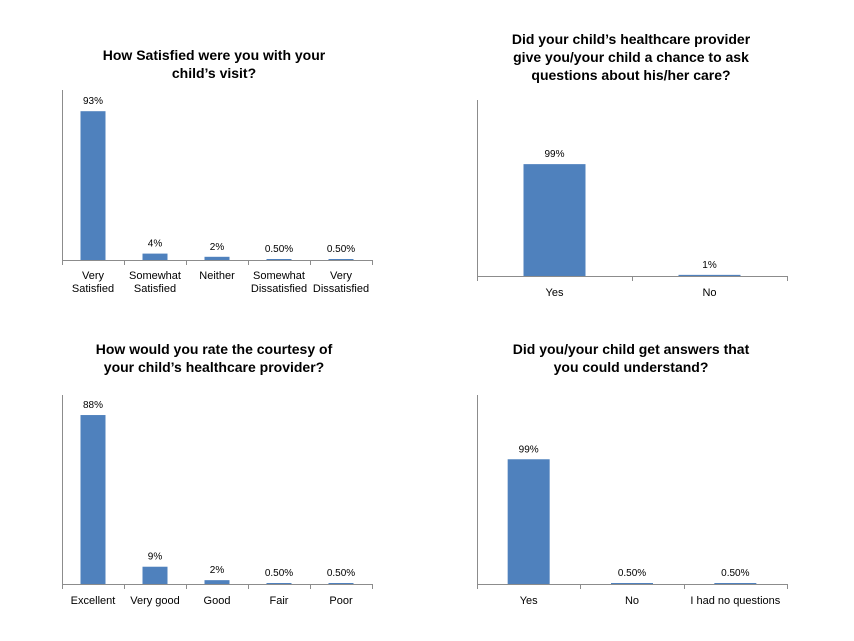  What do you see at coordinates (155, 601) in the screenshot?
I see `category-label-3-2: Very good` at bounding box center [155, 601].